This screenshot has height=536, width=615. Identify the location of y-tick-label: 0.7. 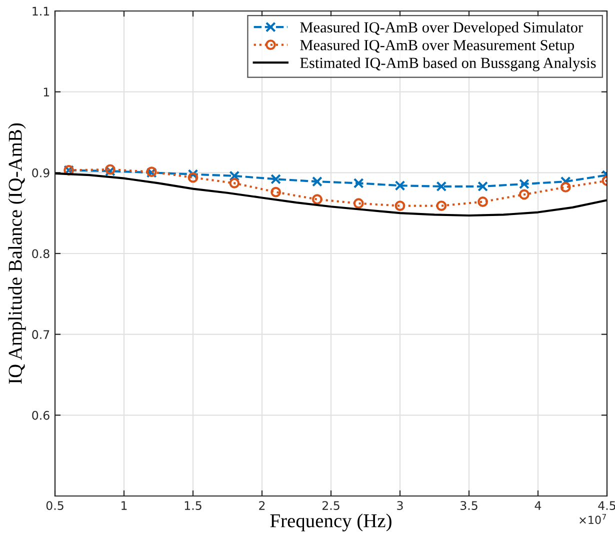
(41, 334).